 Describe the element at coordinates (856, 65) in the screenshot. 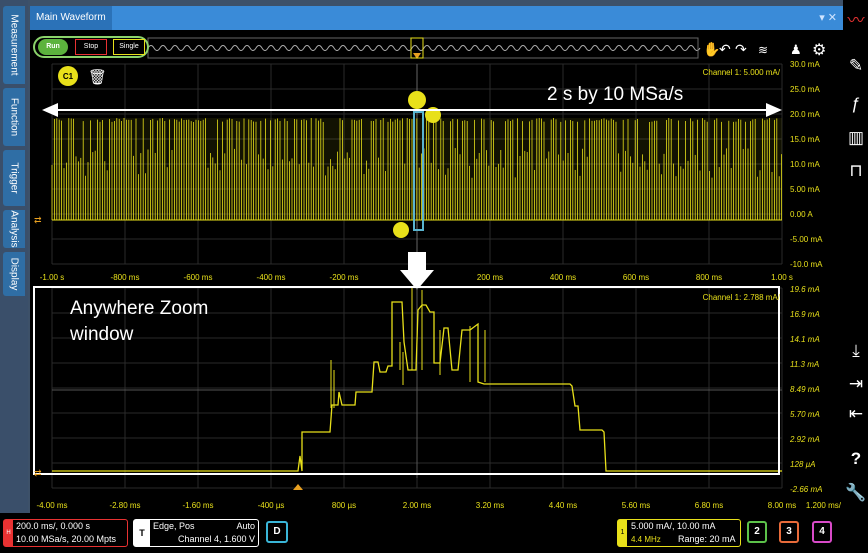

I see `probe-tool-icon: ✎` at that location.